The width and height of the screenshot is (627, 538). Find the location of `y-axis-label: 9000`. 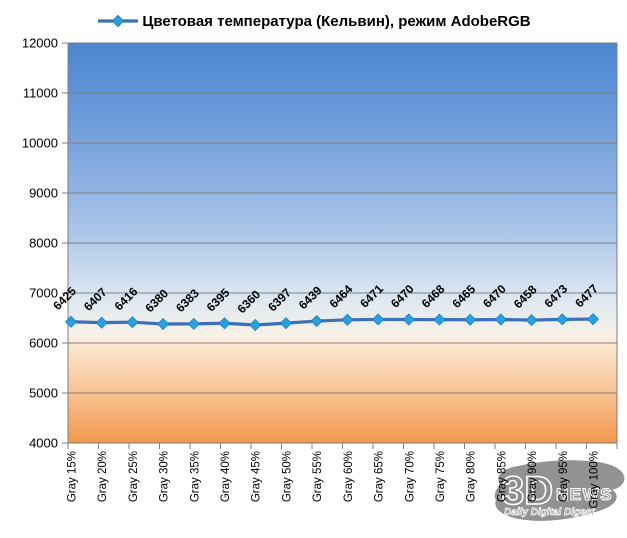

y-axis-label: 9000 is located at coordinates (43, 193).